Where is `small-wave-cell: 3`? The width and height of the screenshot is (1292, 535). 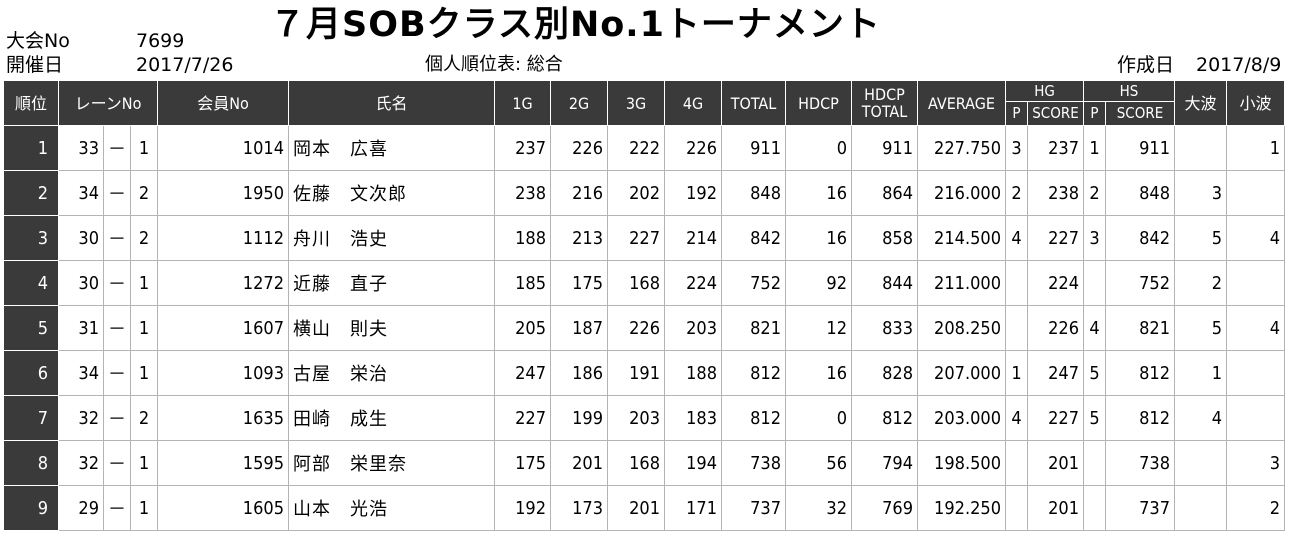 small-wave-cell: 3 is located at coordinates (1256, 463).